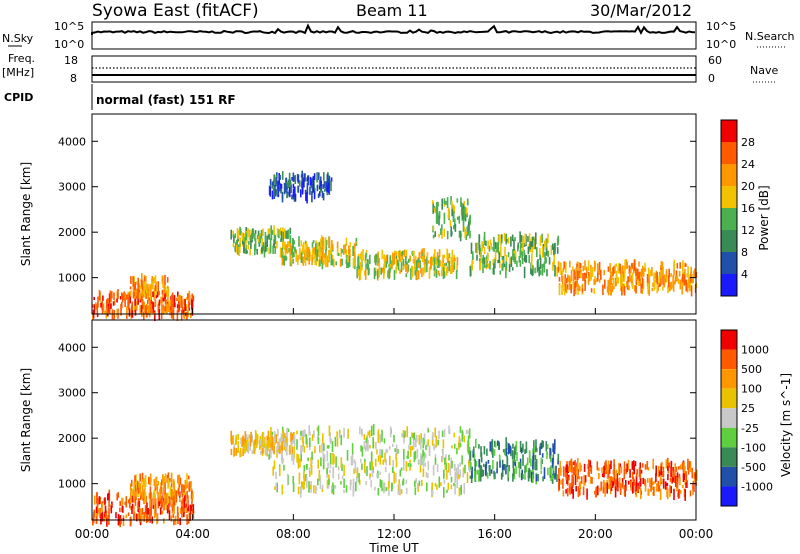  I want to click on x-tick-label: 16:00, so click(494, 534).